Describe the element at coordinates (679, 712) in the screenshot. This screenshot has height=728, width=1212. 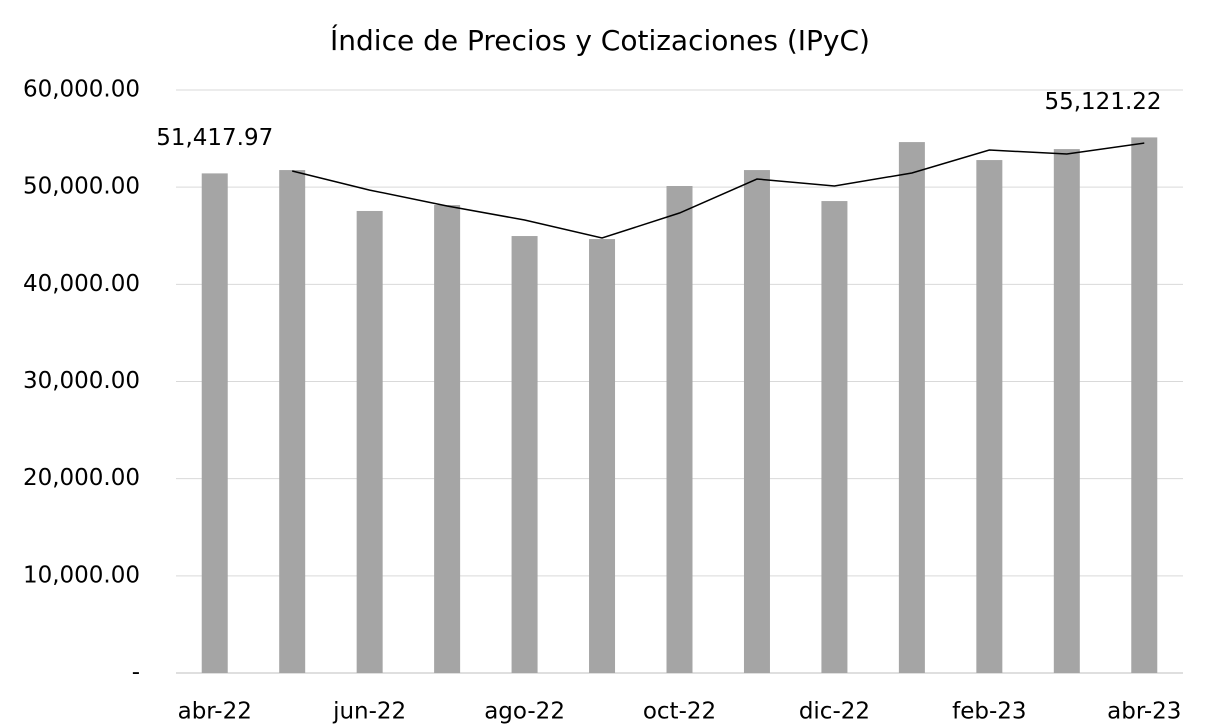
I see `x-tick-label: oct-22` at that location.